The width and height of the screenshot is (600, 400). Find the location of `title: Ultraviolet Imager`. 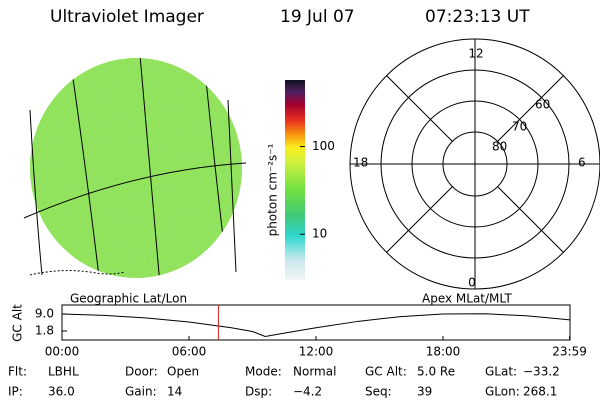

title: Ultraviolet Imager is located at coordinates (127, 17).